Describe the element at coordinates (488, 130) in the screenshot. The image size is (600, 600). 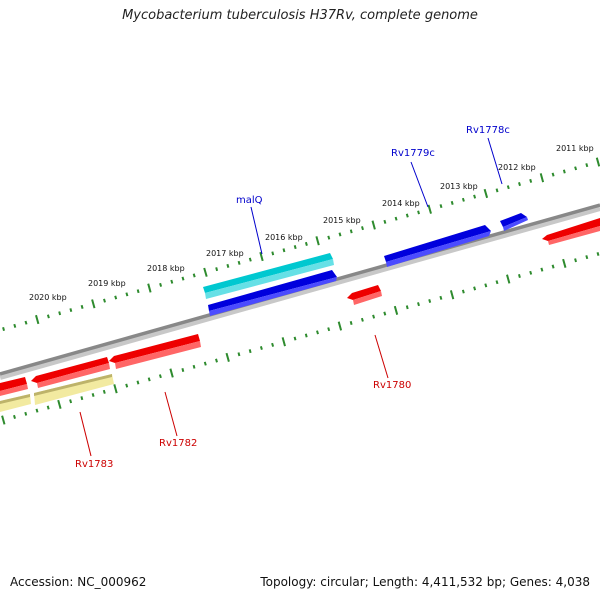
I see `label-Rv1778c: Rv1778c` at that location.